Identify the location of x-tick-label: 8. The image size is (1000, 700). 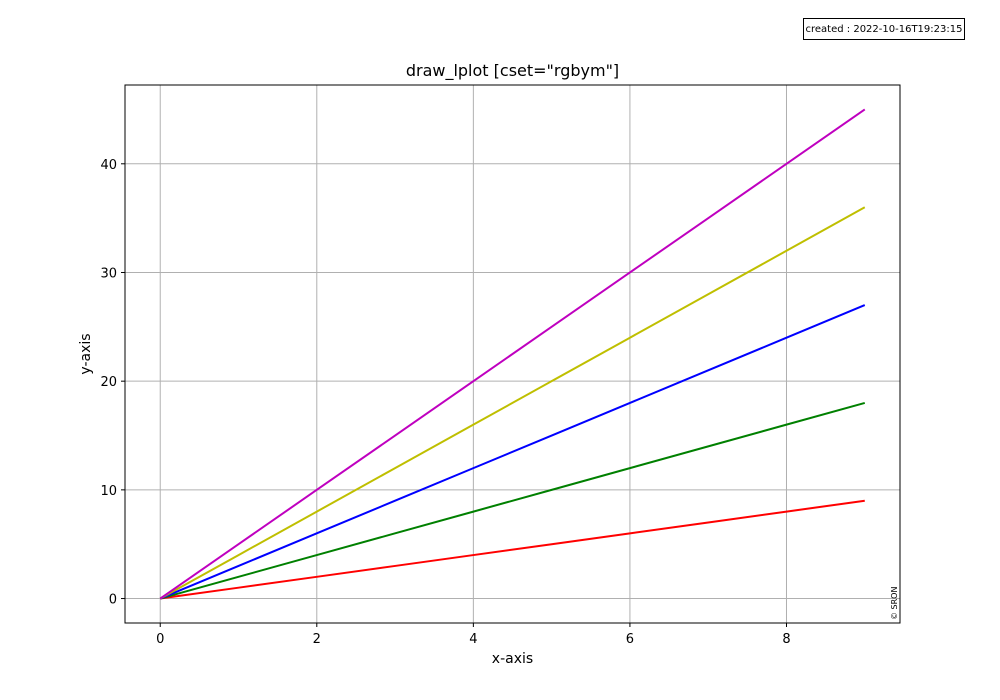
(786, 639).